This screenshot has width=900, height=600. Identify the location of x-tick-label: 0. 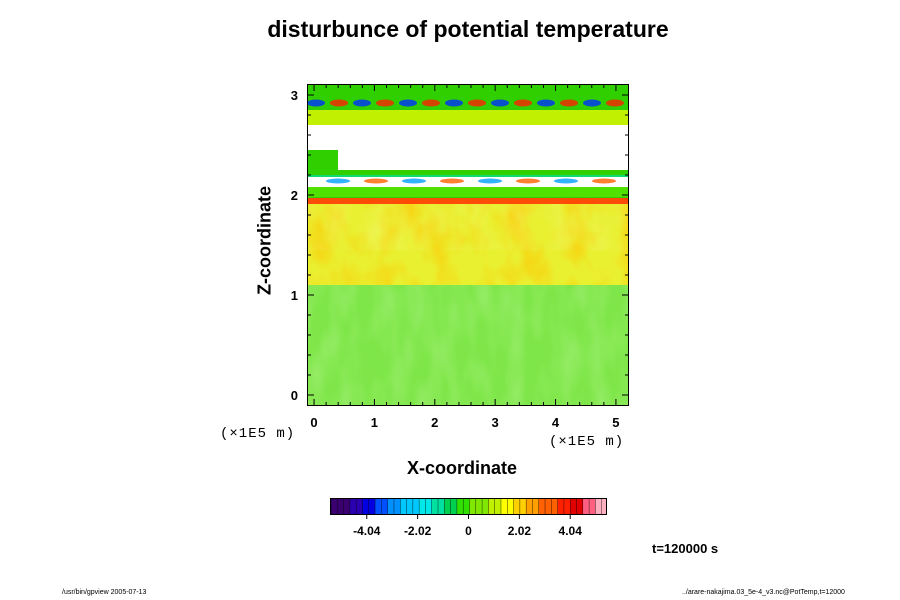
(313, 422).